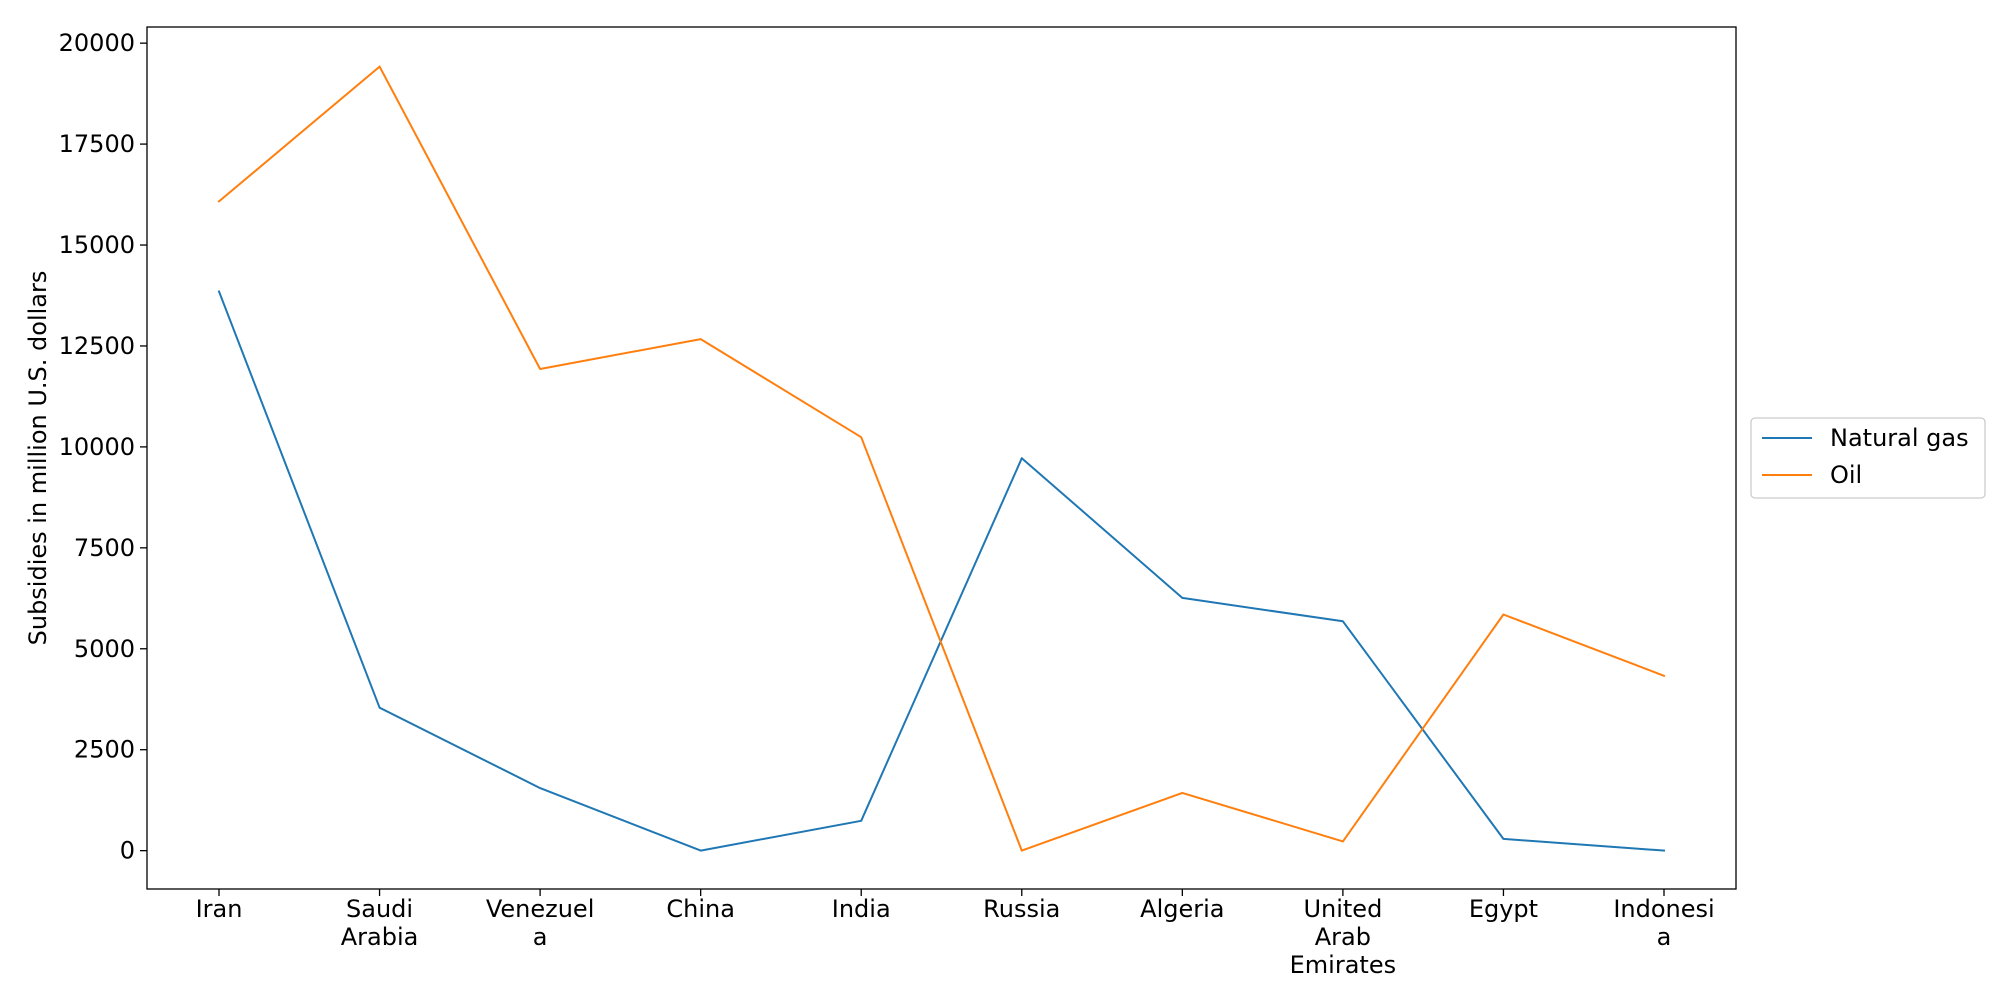 The height and width of the screenshot is (1000, 2000). I want to click on x-tick-label-line: Egypt, so click(1503, 909).